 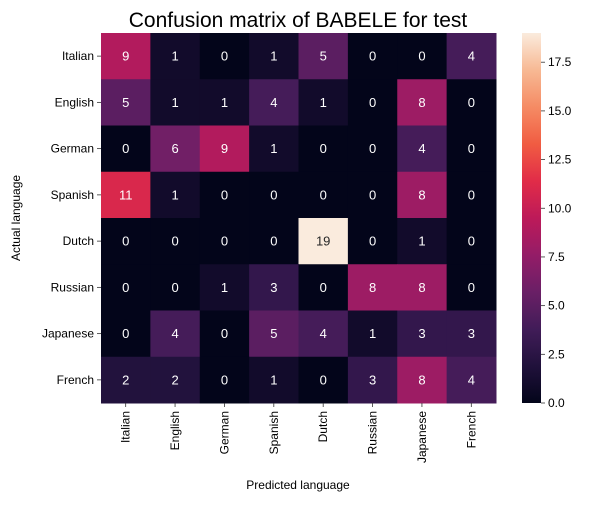 What do you see at coordinates (68, 334) in the screenshot?
I see `y-tick-label: Japanese` at bounding box center [68, 334].